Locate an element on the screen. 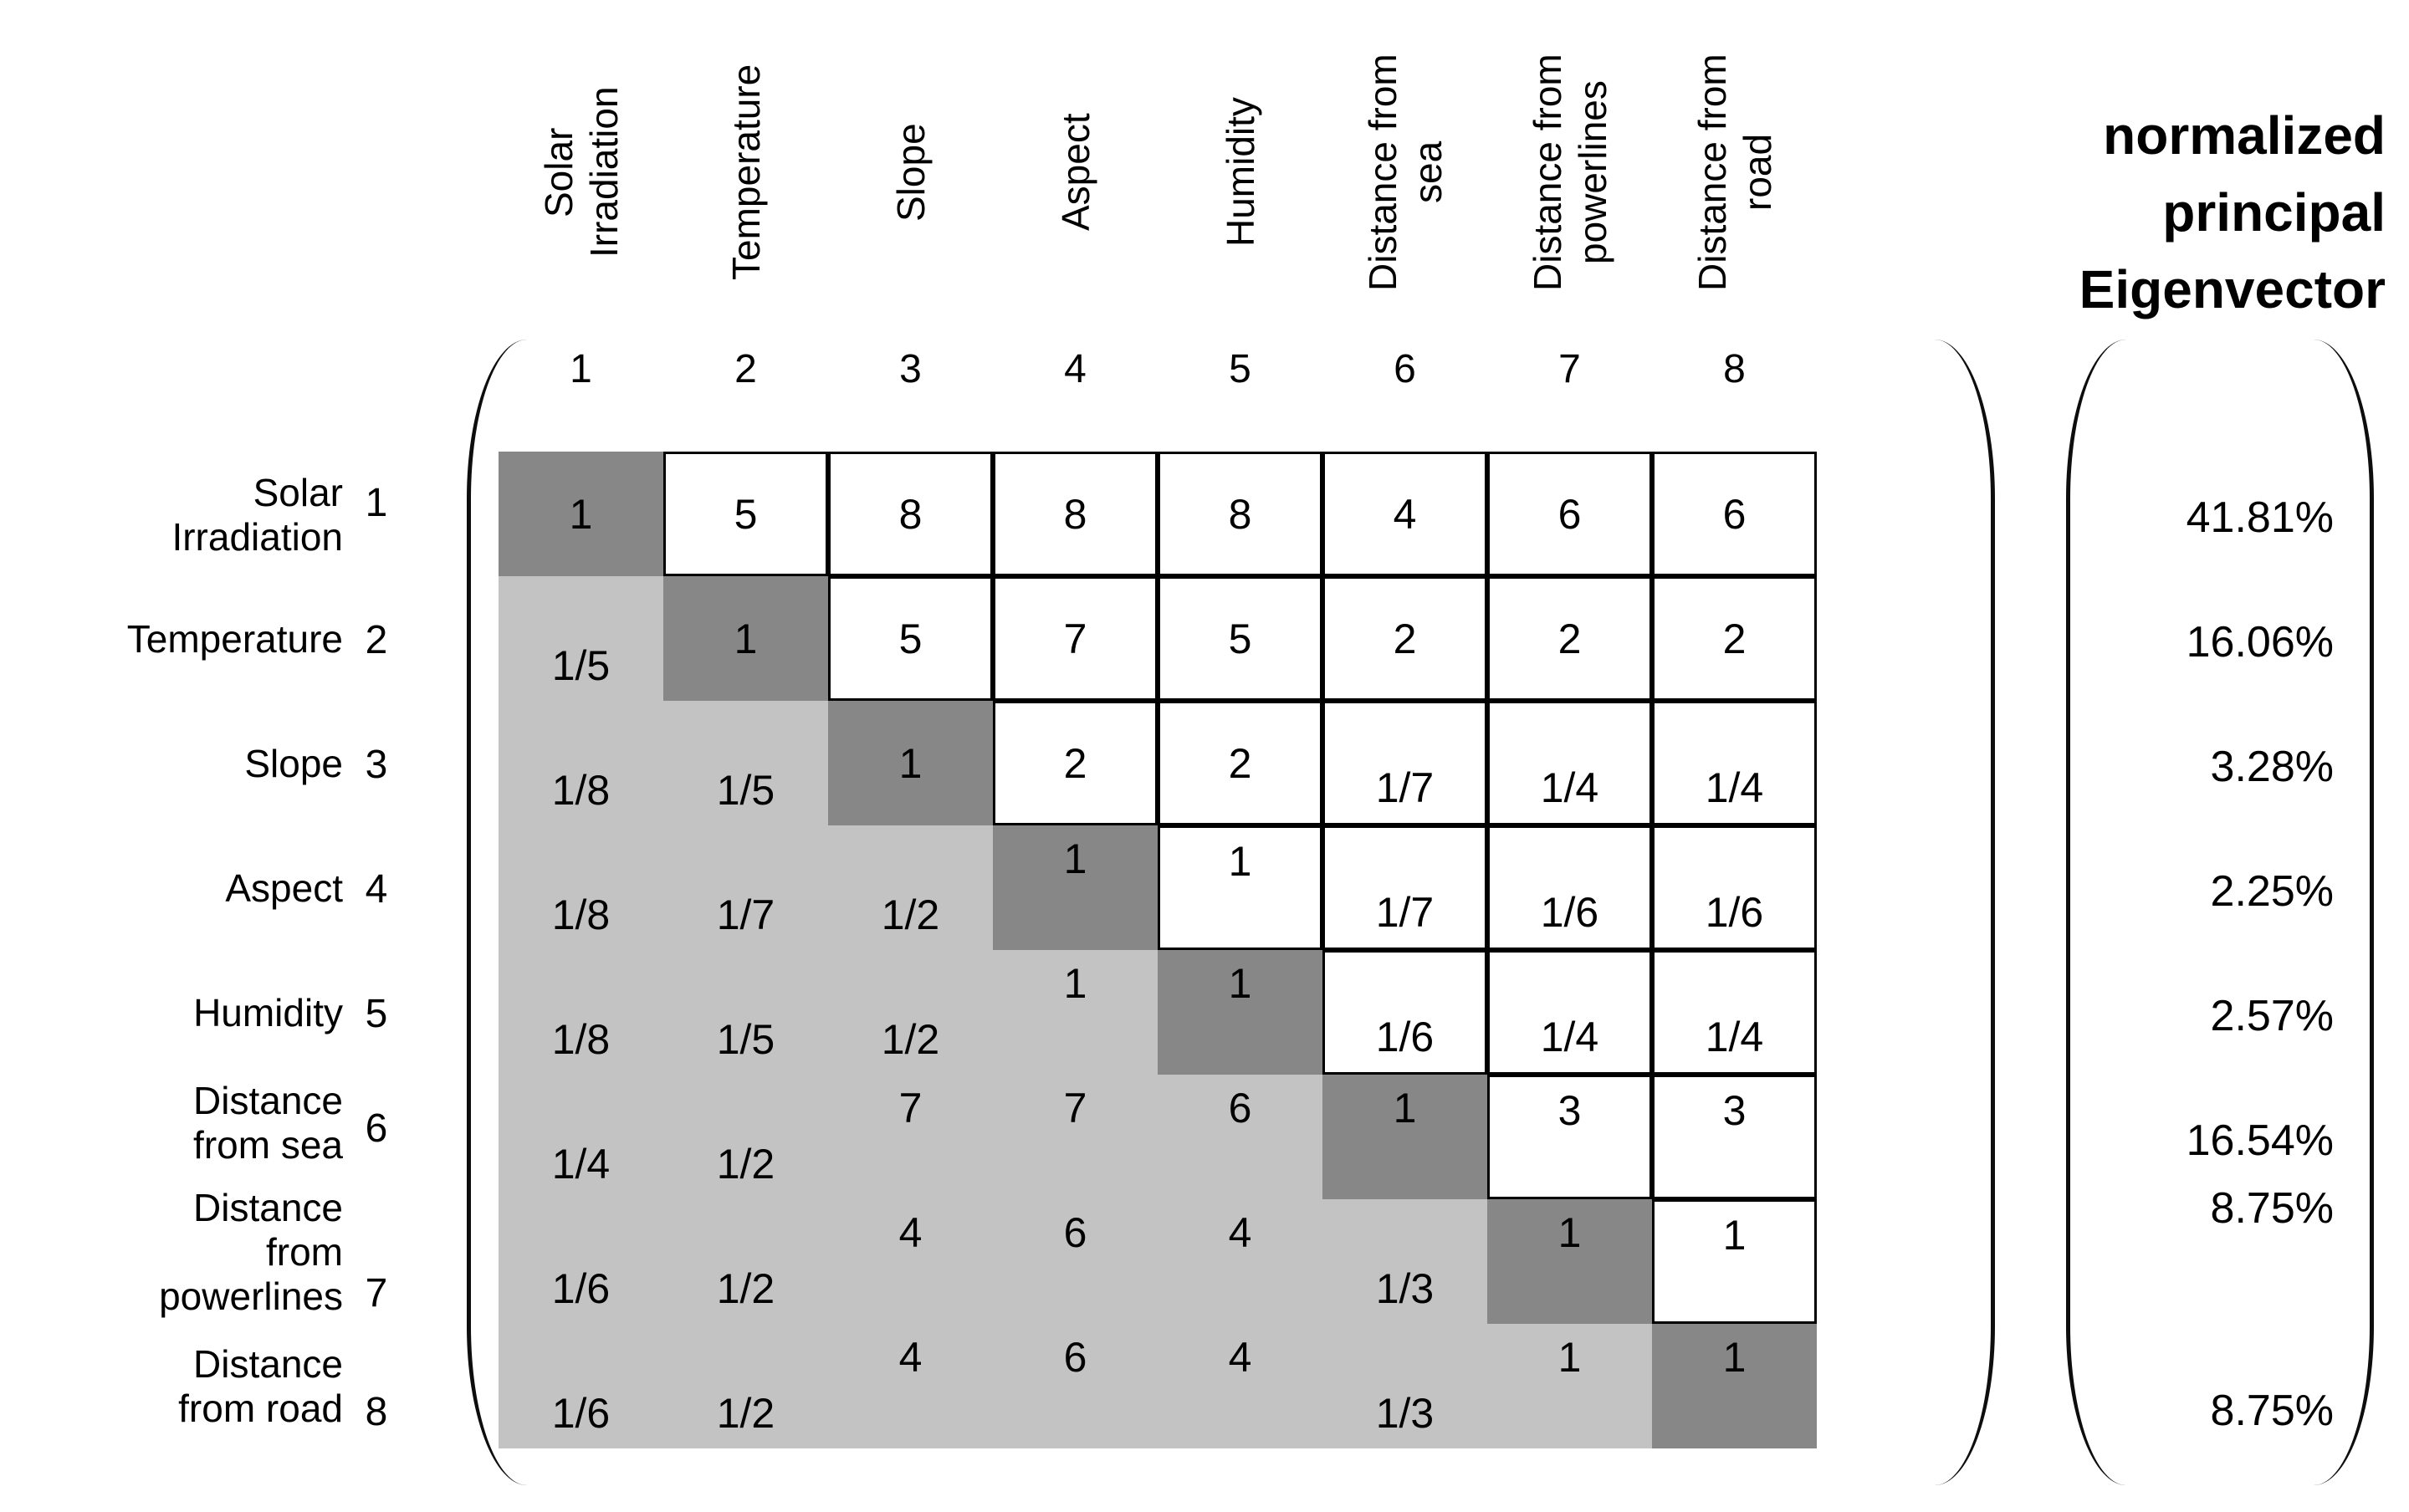 The height and width of the screenshot is (1512, 2409). row-index-3: 3 is located at coordinates (376, 765).